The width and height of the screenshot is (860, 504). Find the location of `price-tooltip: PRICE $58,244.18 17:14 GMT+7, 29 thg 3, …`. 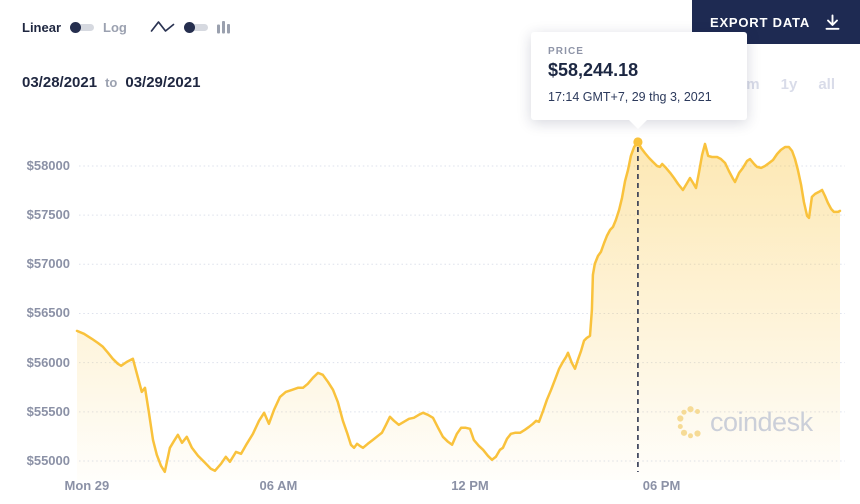

price-tooltip: PRICE $58,244.18 17:14 GMT+7, 29 thg 3, … is located at coordinates (639, 80).